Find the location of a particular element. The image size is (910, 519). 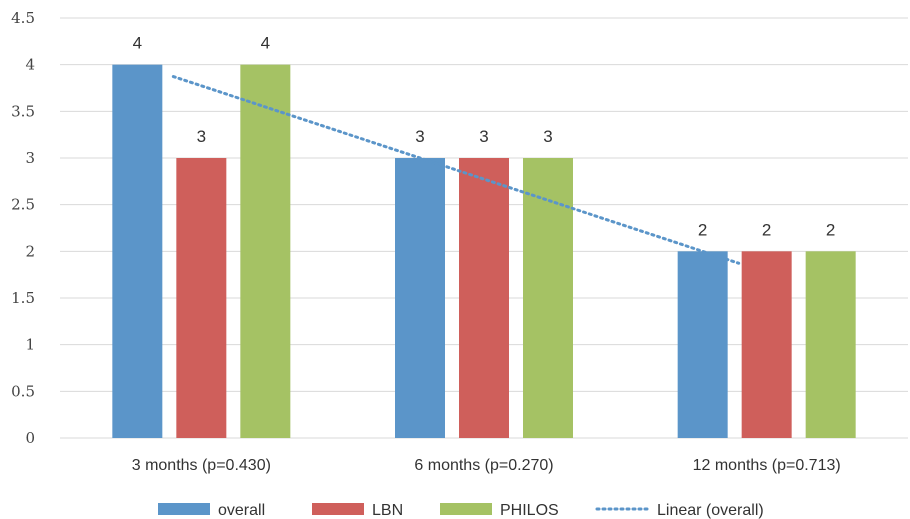

y-tick-label: 3 is located at coordinates (30, 158).